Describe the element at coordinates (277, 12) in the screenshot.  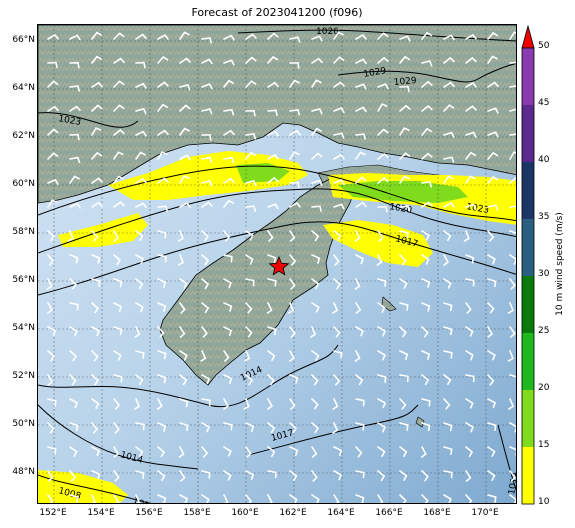
I see `map-title: Forecast of 2023041200 (f096)` at that location.